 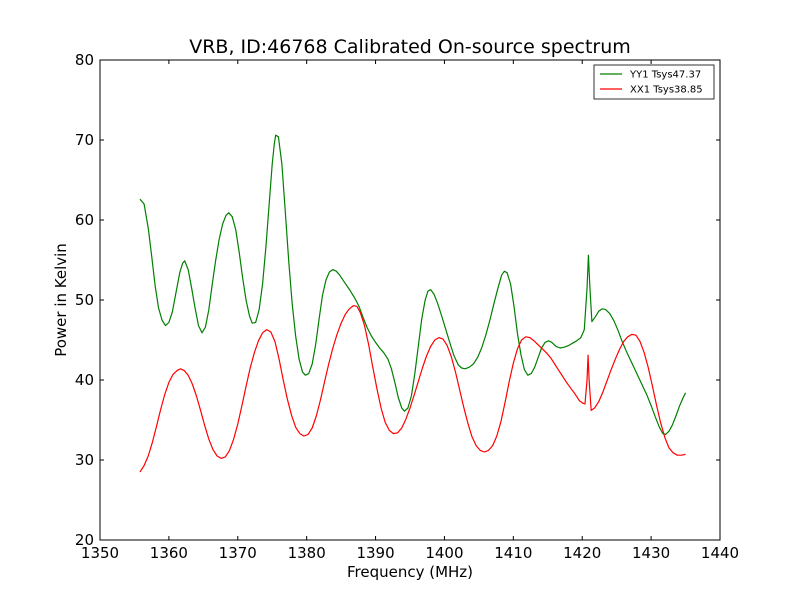 I want to click on legend-label-yy1: YY1 Tsys47.37, so click(x=665, y=75).